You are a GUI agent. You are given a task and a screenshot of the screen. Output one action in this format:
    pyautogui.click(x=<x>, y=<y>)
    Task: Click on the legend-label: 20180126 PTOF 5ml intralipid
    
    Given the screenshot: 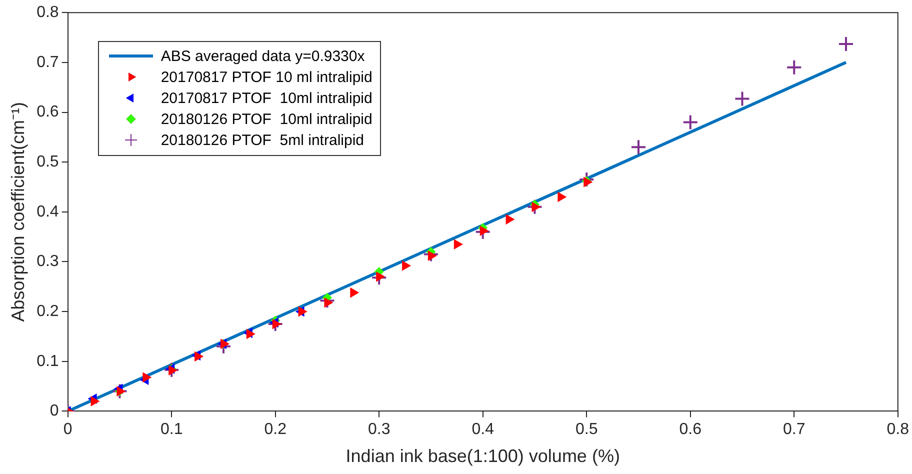 What is the action you would take?
    pyautogui.click(x=262, y=140)
    